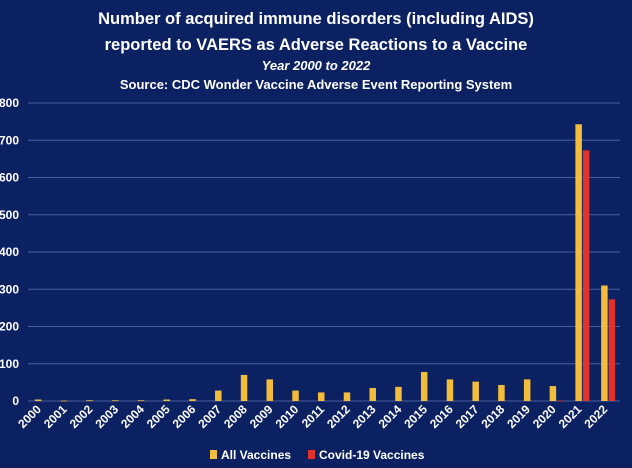 The height and width of the screenshot is (468, 632). Describe the element at coordinates (518, 416) in the screenshot. I see `x-tick-label-2019: 2019` at that location.